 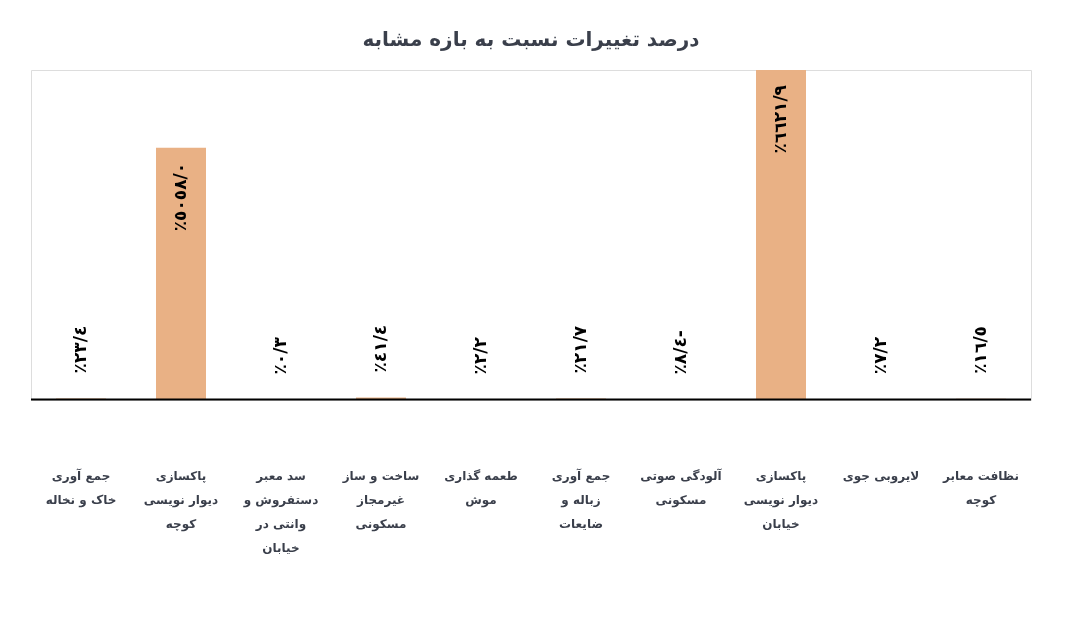 I want to click on x-tick-label: جمع آوری زباله و ضایعات, so click(x=581, y=499).